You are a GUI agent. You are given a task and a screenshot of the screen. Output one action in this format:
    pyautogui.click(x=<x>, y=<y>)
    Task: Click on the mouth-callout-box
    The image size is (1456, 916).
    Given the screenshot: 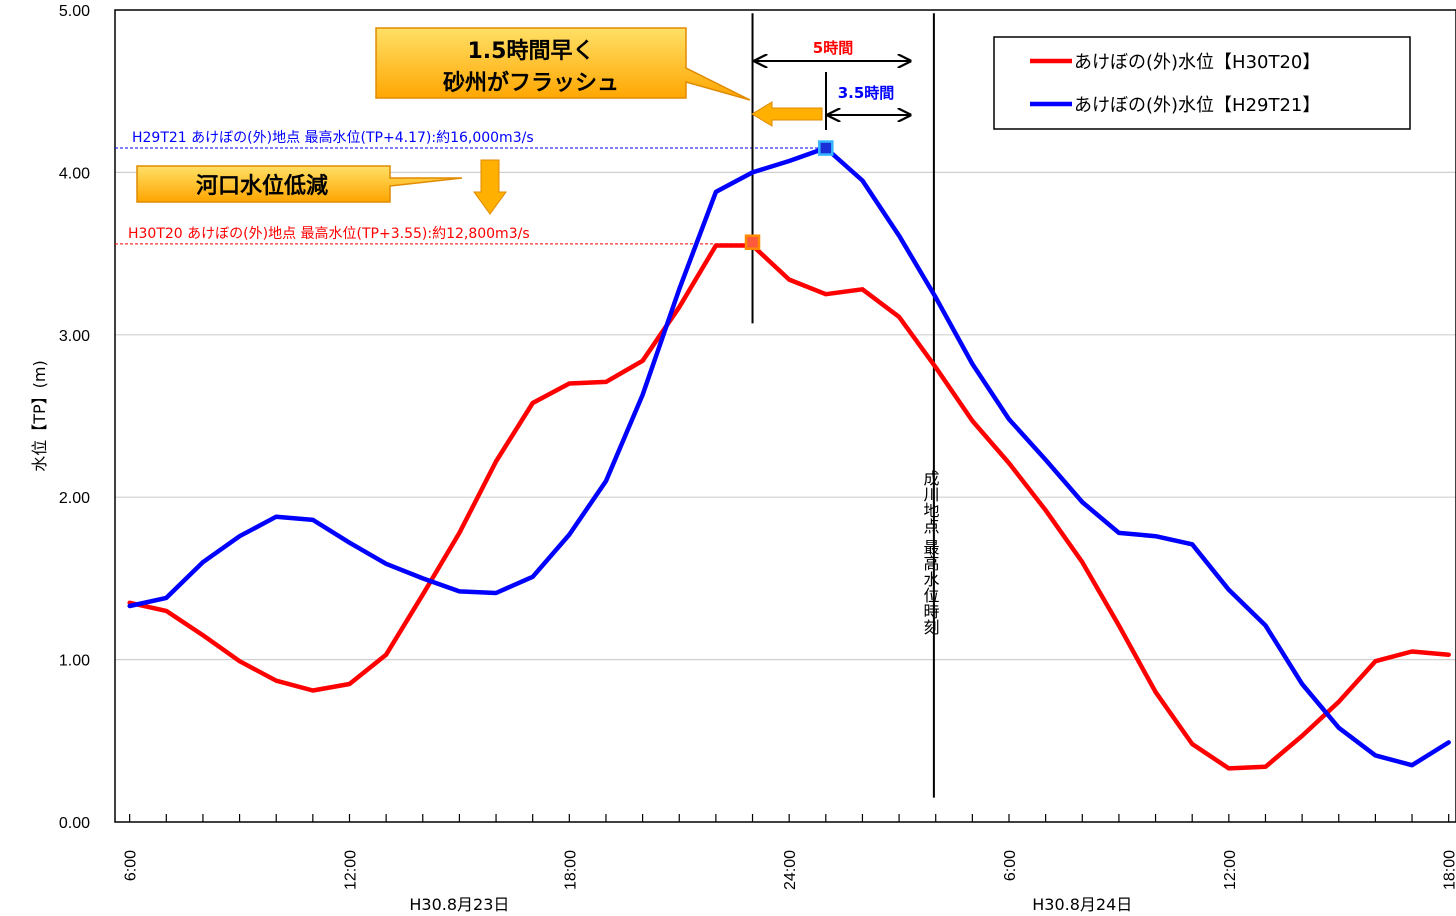 What is the action you would take?
    pyautogui.click(x=299, y=184)
    